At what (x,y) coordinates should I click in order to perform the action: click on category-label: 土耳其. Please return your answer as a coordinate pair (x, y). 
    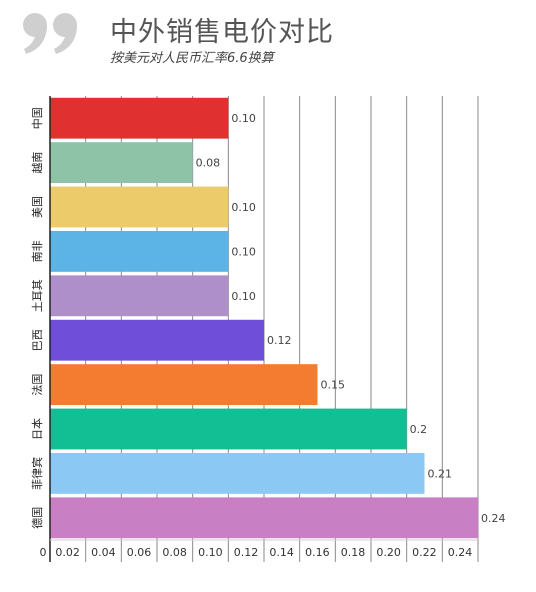
    Looking at the image, I should click on (37, 295).